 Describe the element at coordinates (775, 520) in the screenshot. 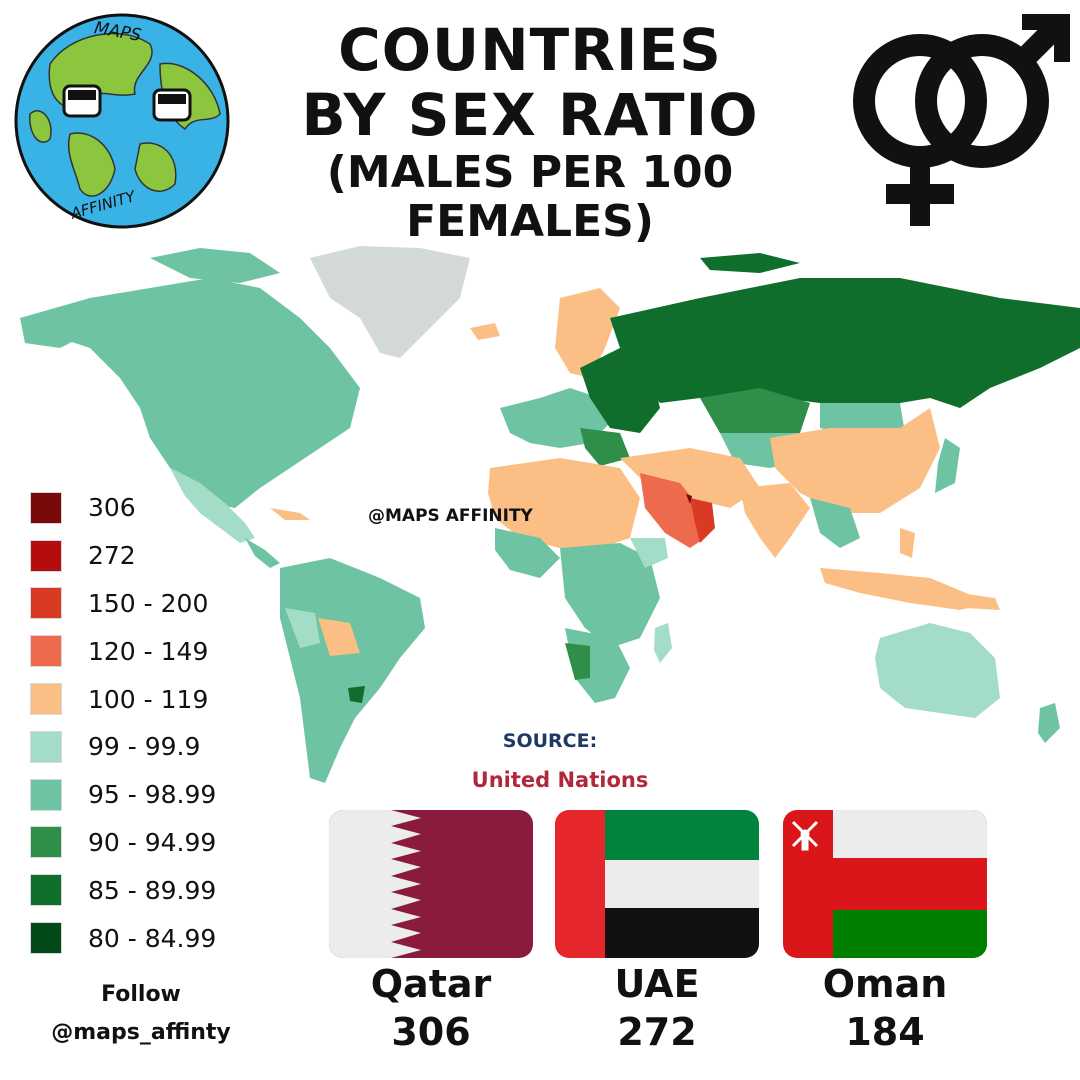

I see `india` at that location.